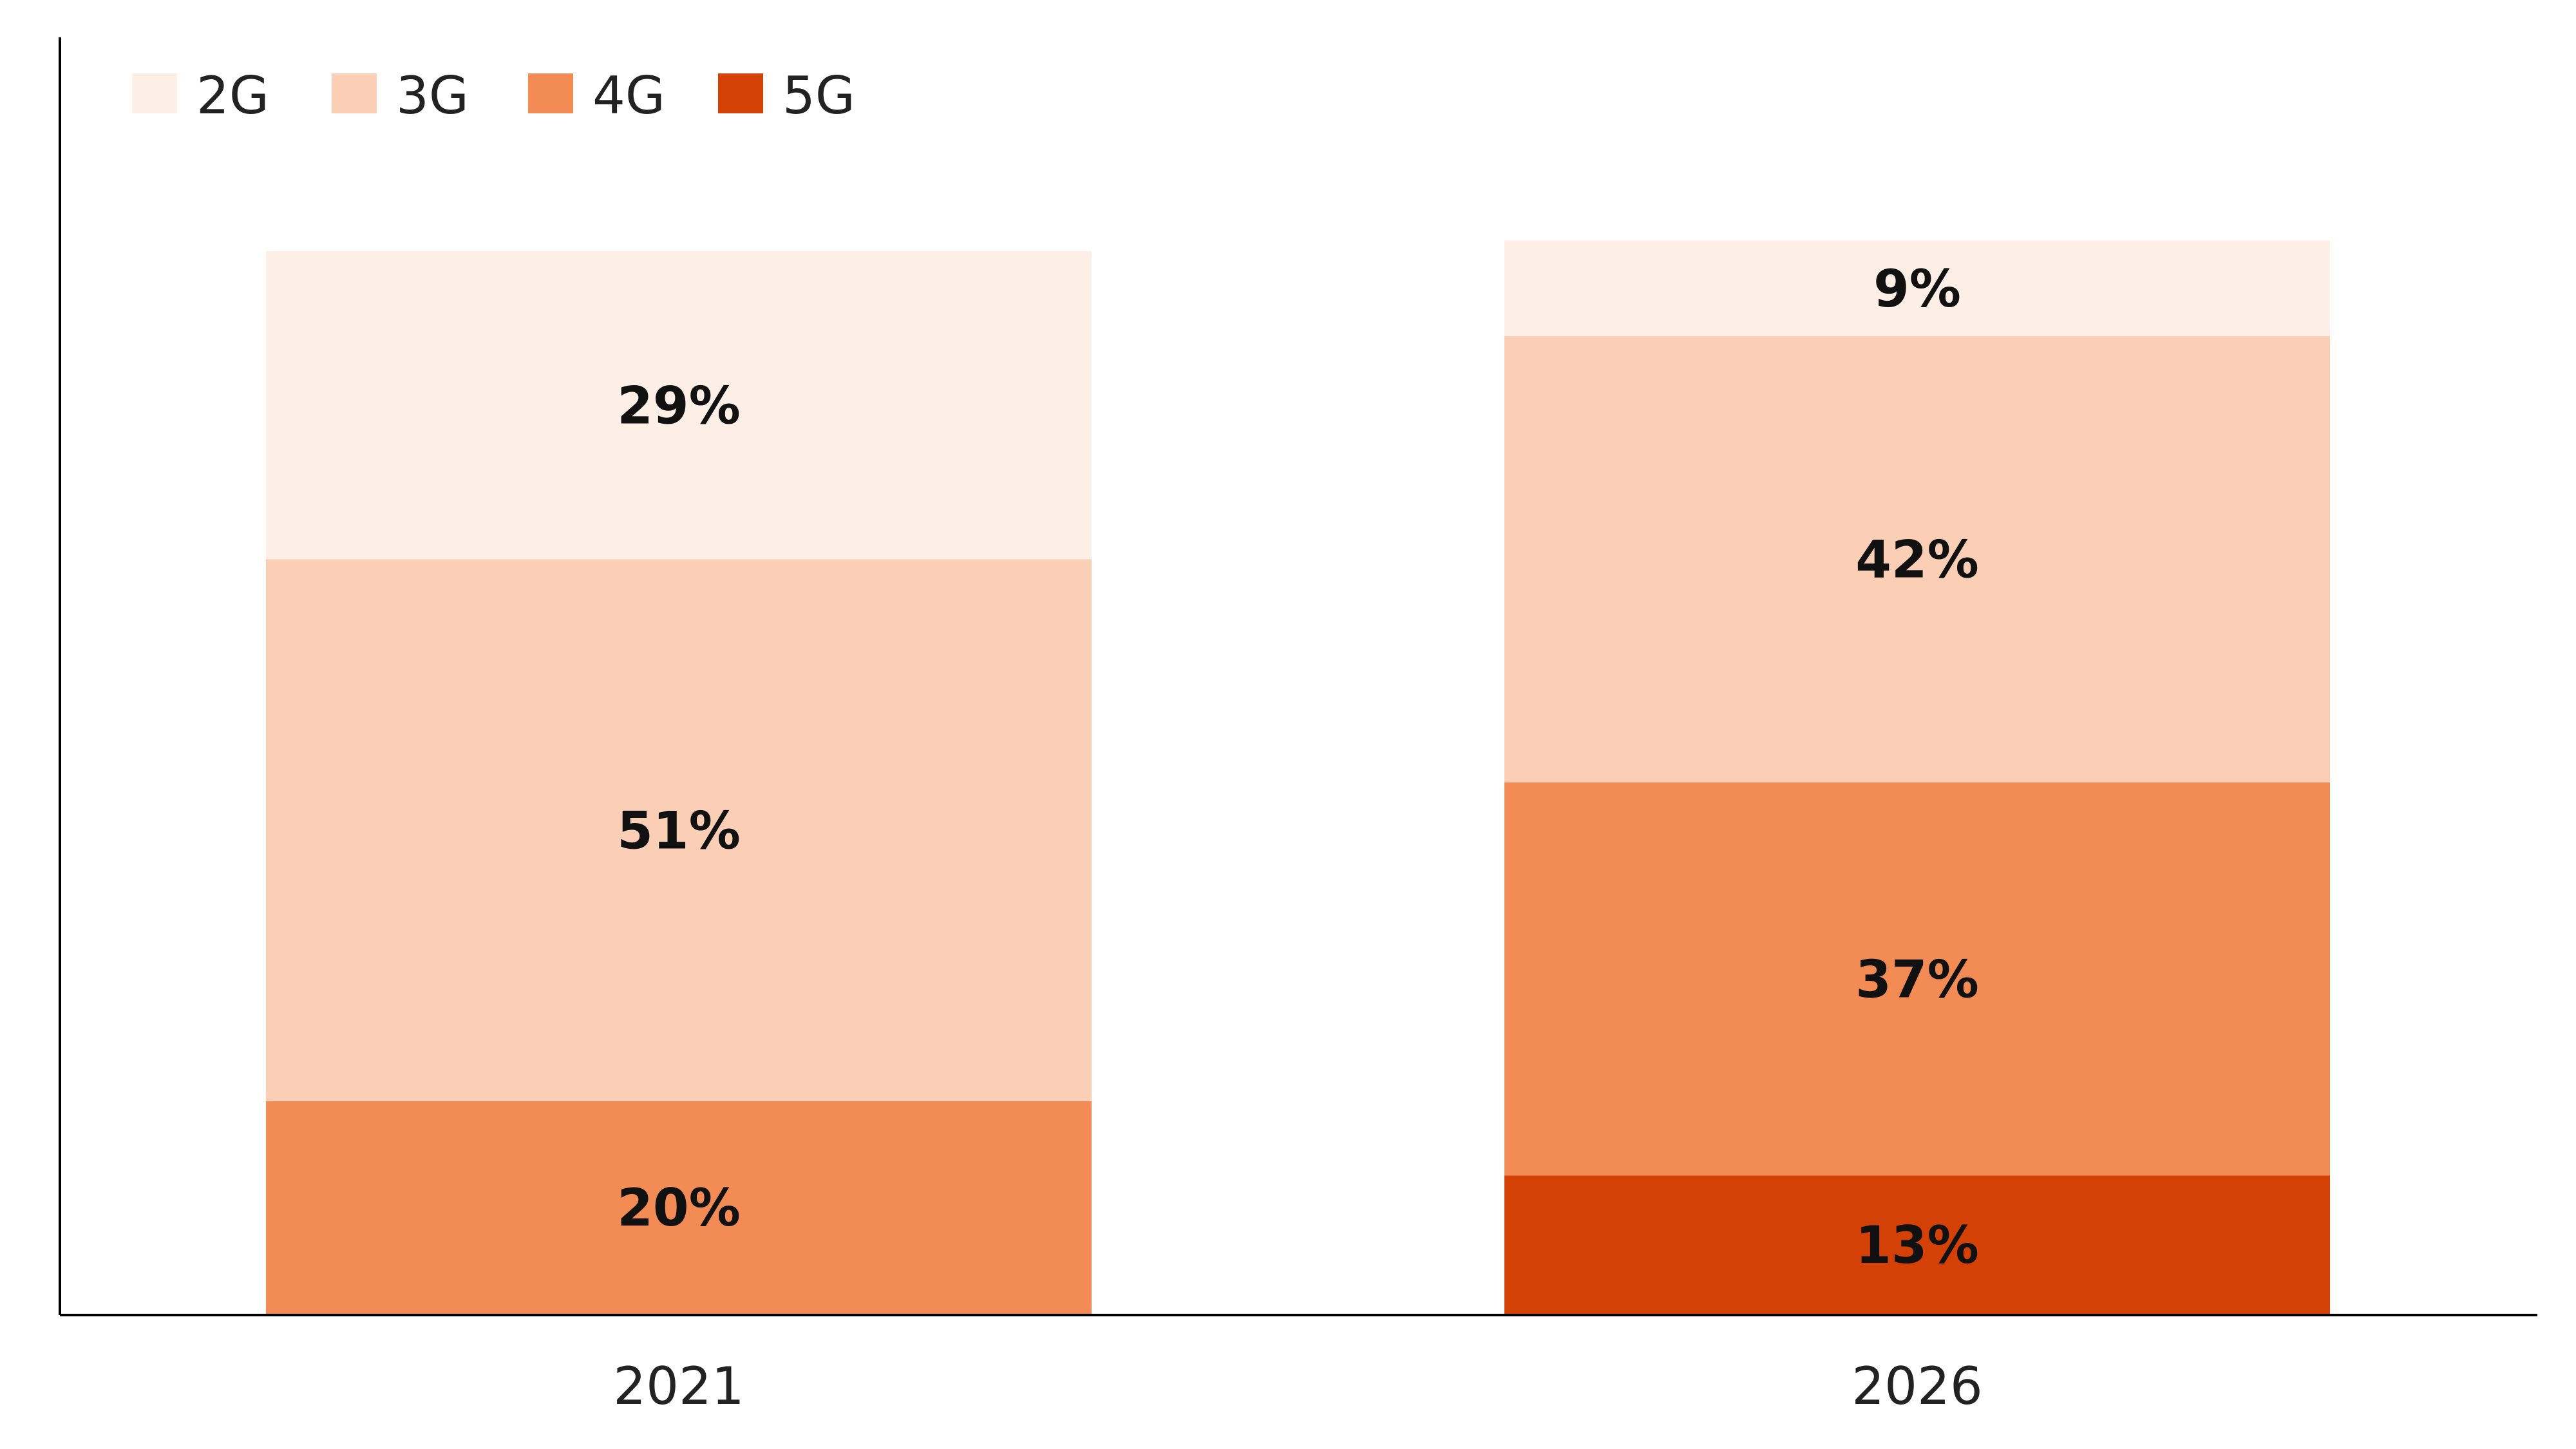 Image resolution: width=2576 pixels, height=1449 pixels. I want to click on bar-2026-2g, so click(1917, 288).